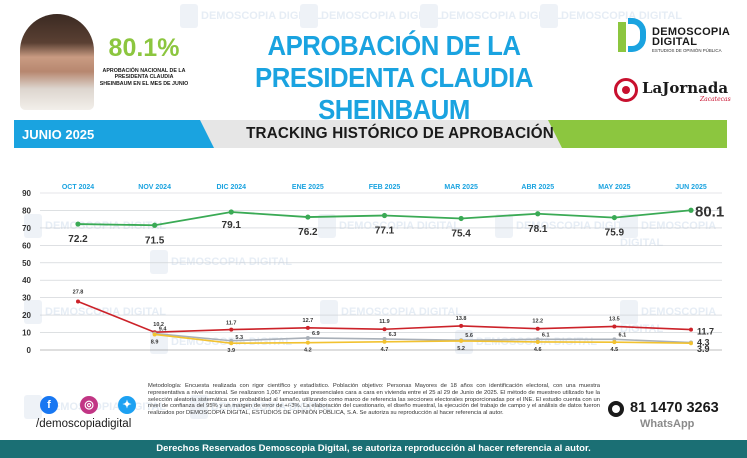 This screenshot has height=458, width=747. I want to click on data-label: 27.8, so click(78, 293).